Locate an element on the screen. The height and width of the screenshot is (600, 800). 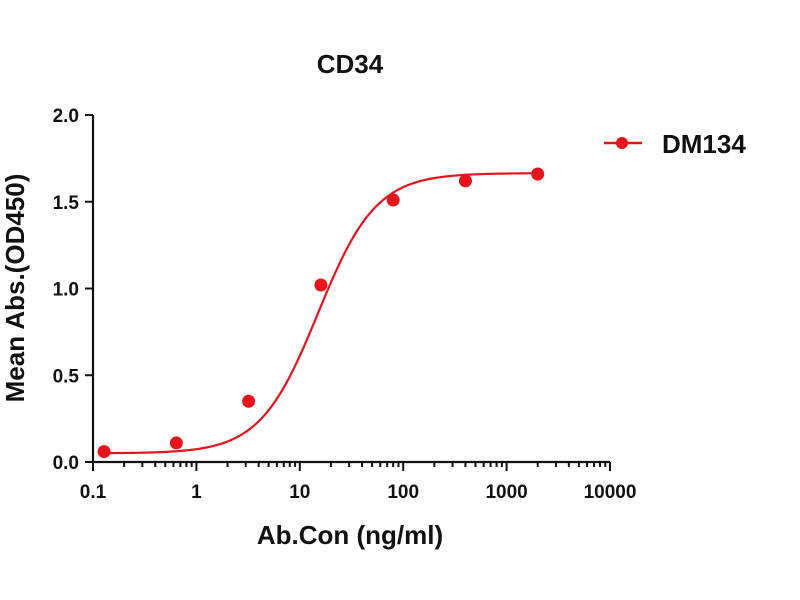
y-axis-label: Mean Abs.(OD450) is located at coordinates (15, 288).